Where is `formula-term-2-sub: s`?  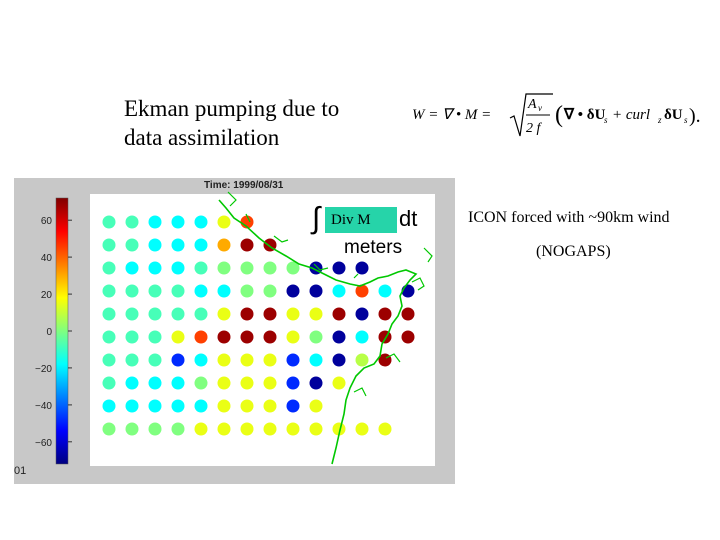
formula-term-2-sub: s is located at coordinates (686, 120).